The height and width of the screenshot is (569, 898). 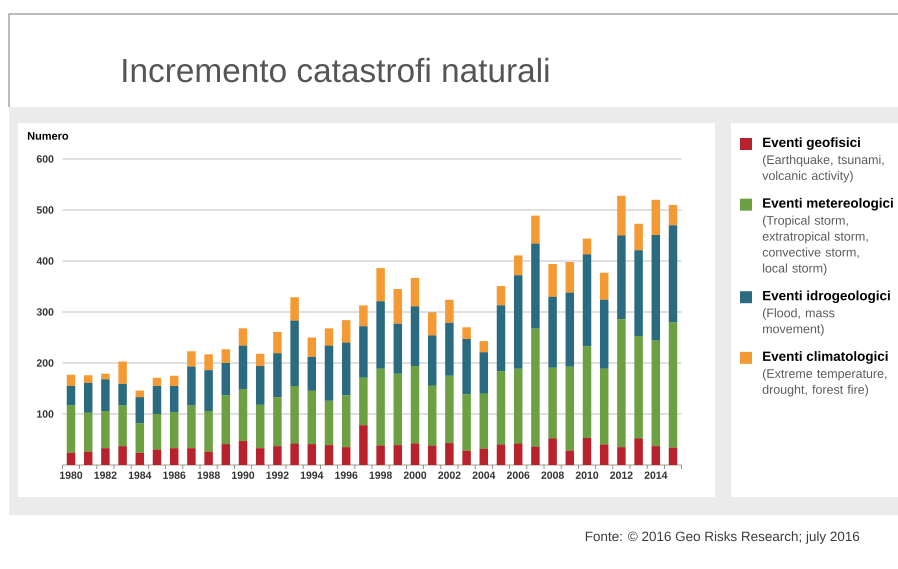 I want to click on x-tick-label: 2010, so click(x=587, y=475).